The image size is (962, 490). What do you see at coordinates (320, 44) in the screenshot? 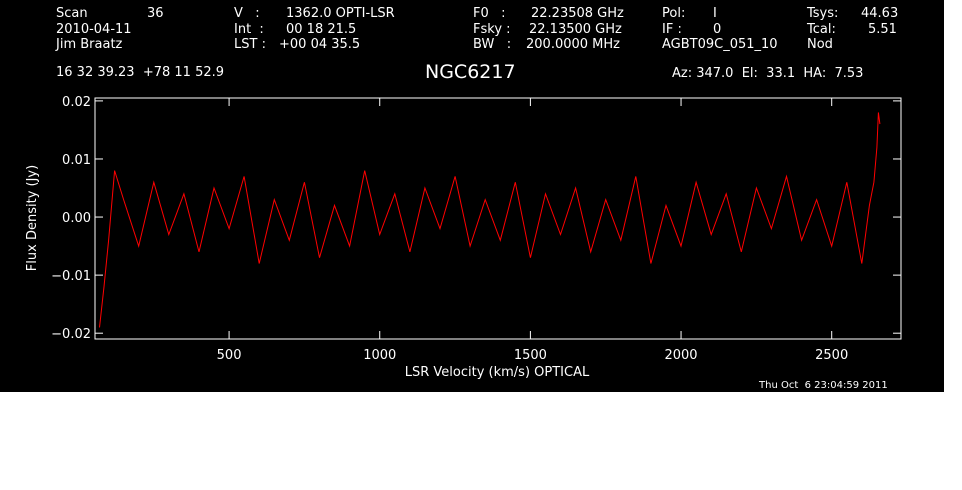
I see `lst-value: +00 04 35.5` at bounding box center [320, 44].